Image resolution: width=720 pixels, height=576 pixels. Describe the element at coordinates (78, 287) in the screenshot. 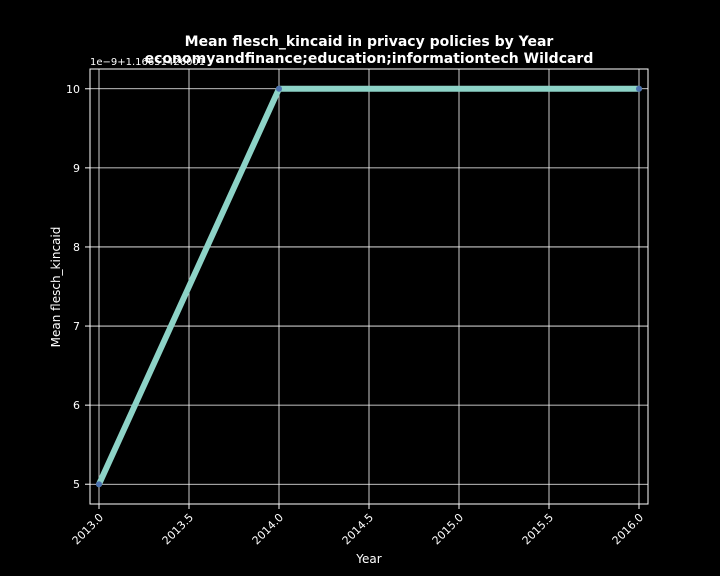

I see `y-axis: 5 6 7 8 9 10` at that location.